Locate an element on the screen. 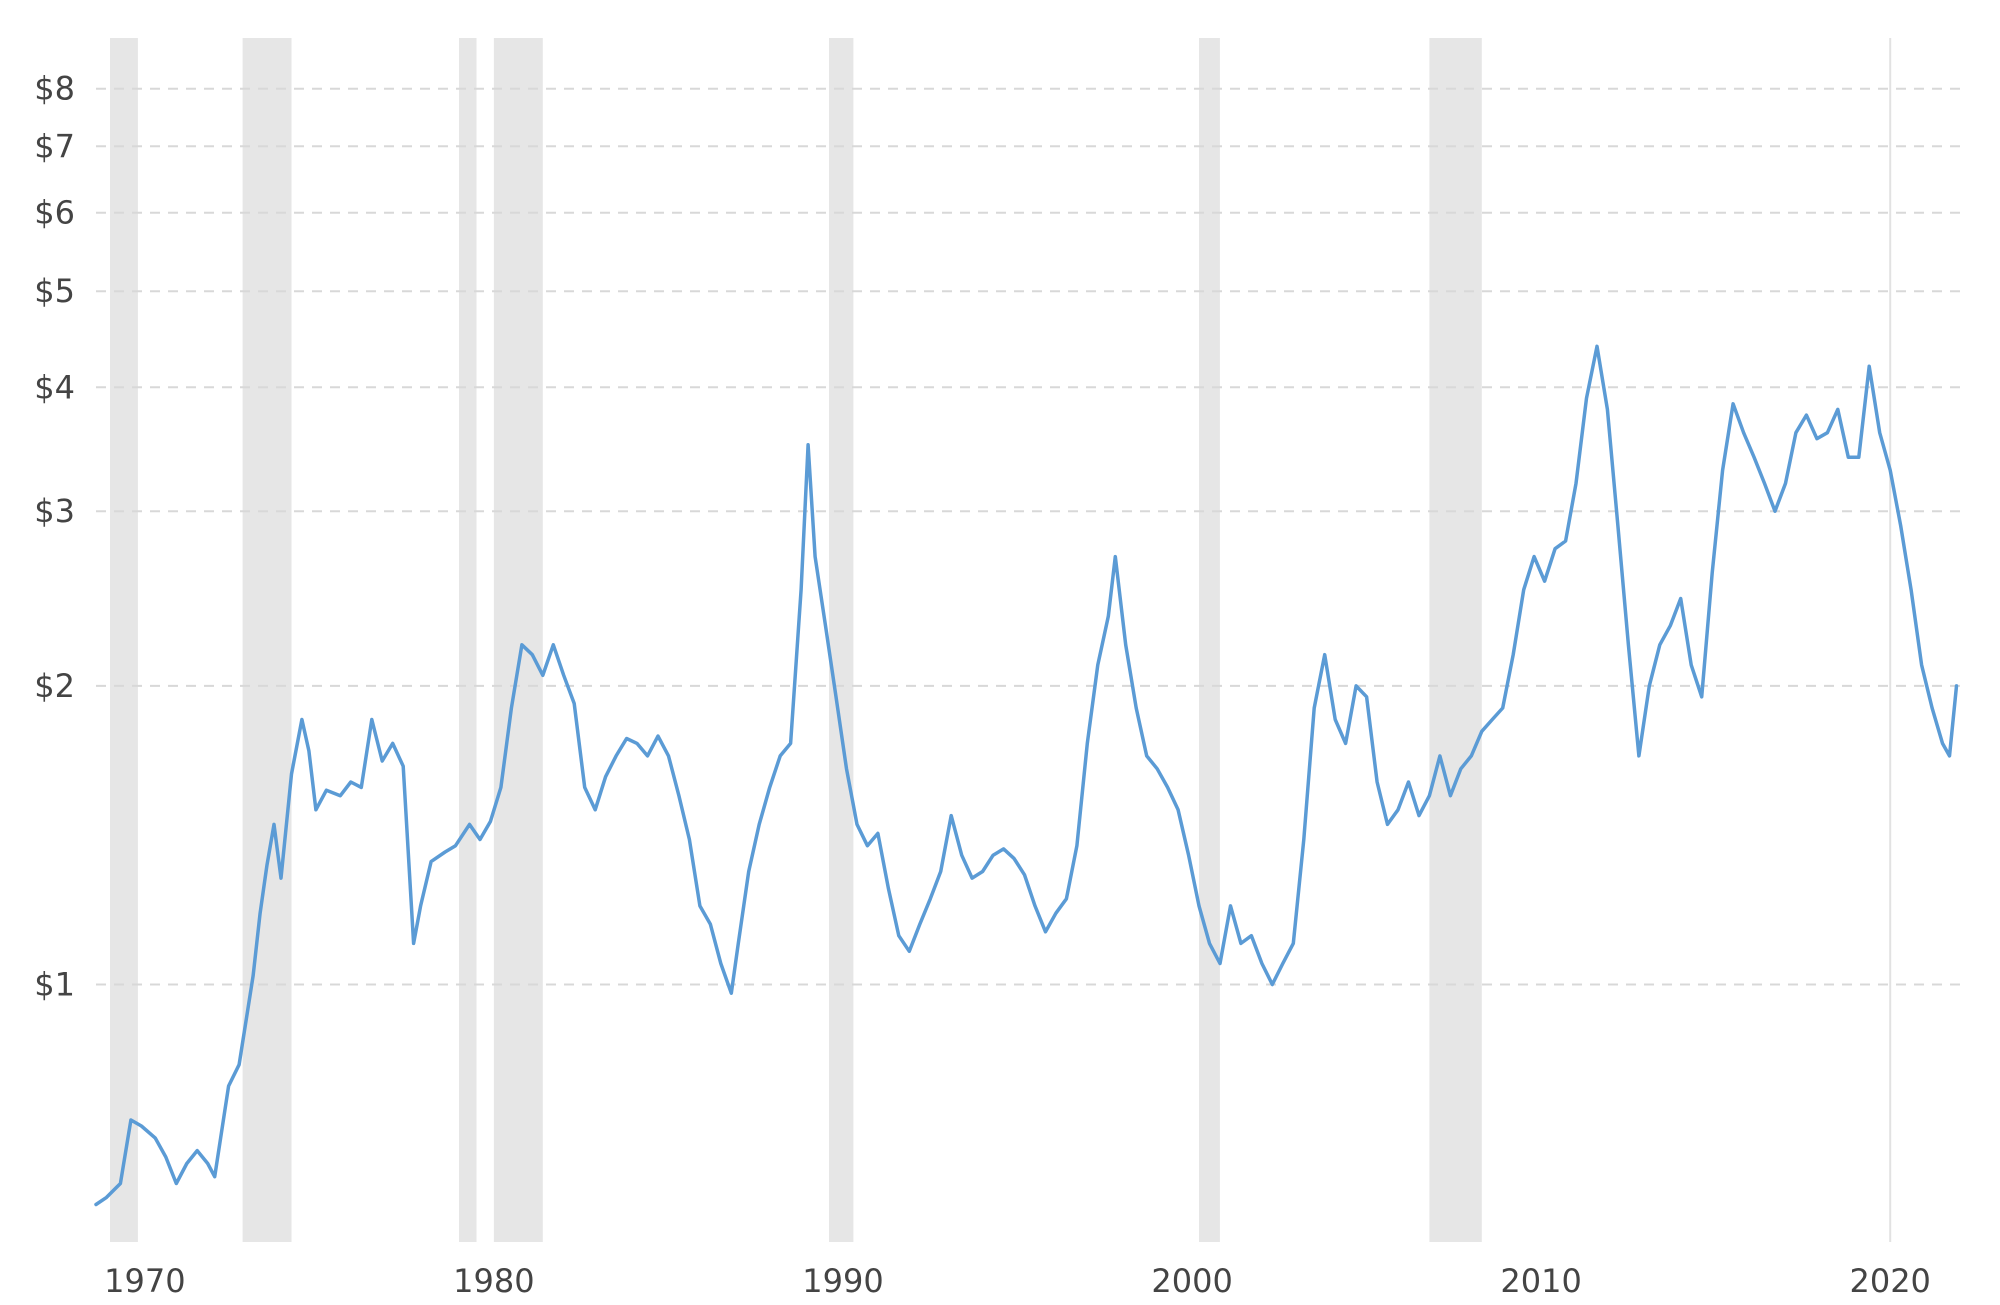 The width and height of the screenshot is (2000, 1305). x-axis-tick-labels: 1970 1980 1990 2000 2010 2020 is located at coordinates (1017, 1281).